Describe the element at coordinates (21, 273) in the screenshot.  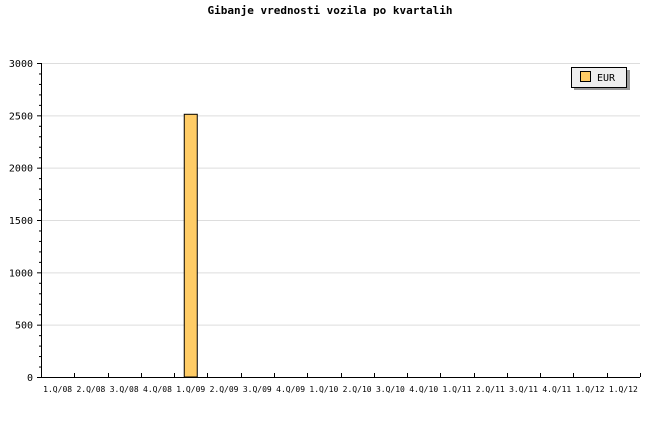
I see `y-tick-label: 1000` at that location.